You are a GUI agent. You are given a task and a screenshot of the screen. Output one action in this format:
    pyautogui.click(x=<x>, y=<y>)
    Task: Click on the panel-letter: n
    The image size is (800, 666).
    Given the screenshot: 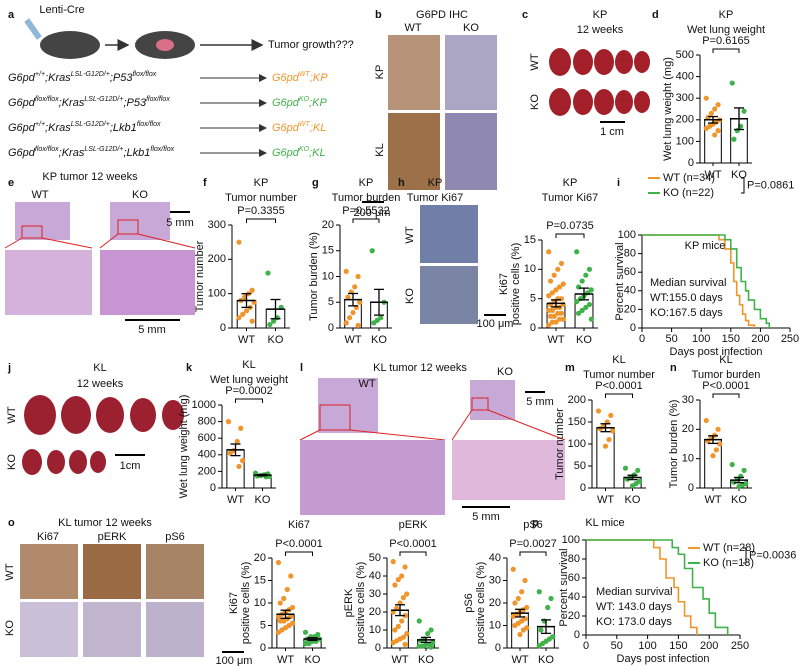 What is the action you would take?
    pyautogui.click(x=673, y=368)
    